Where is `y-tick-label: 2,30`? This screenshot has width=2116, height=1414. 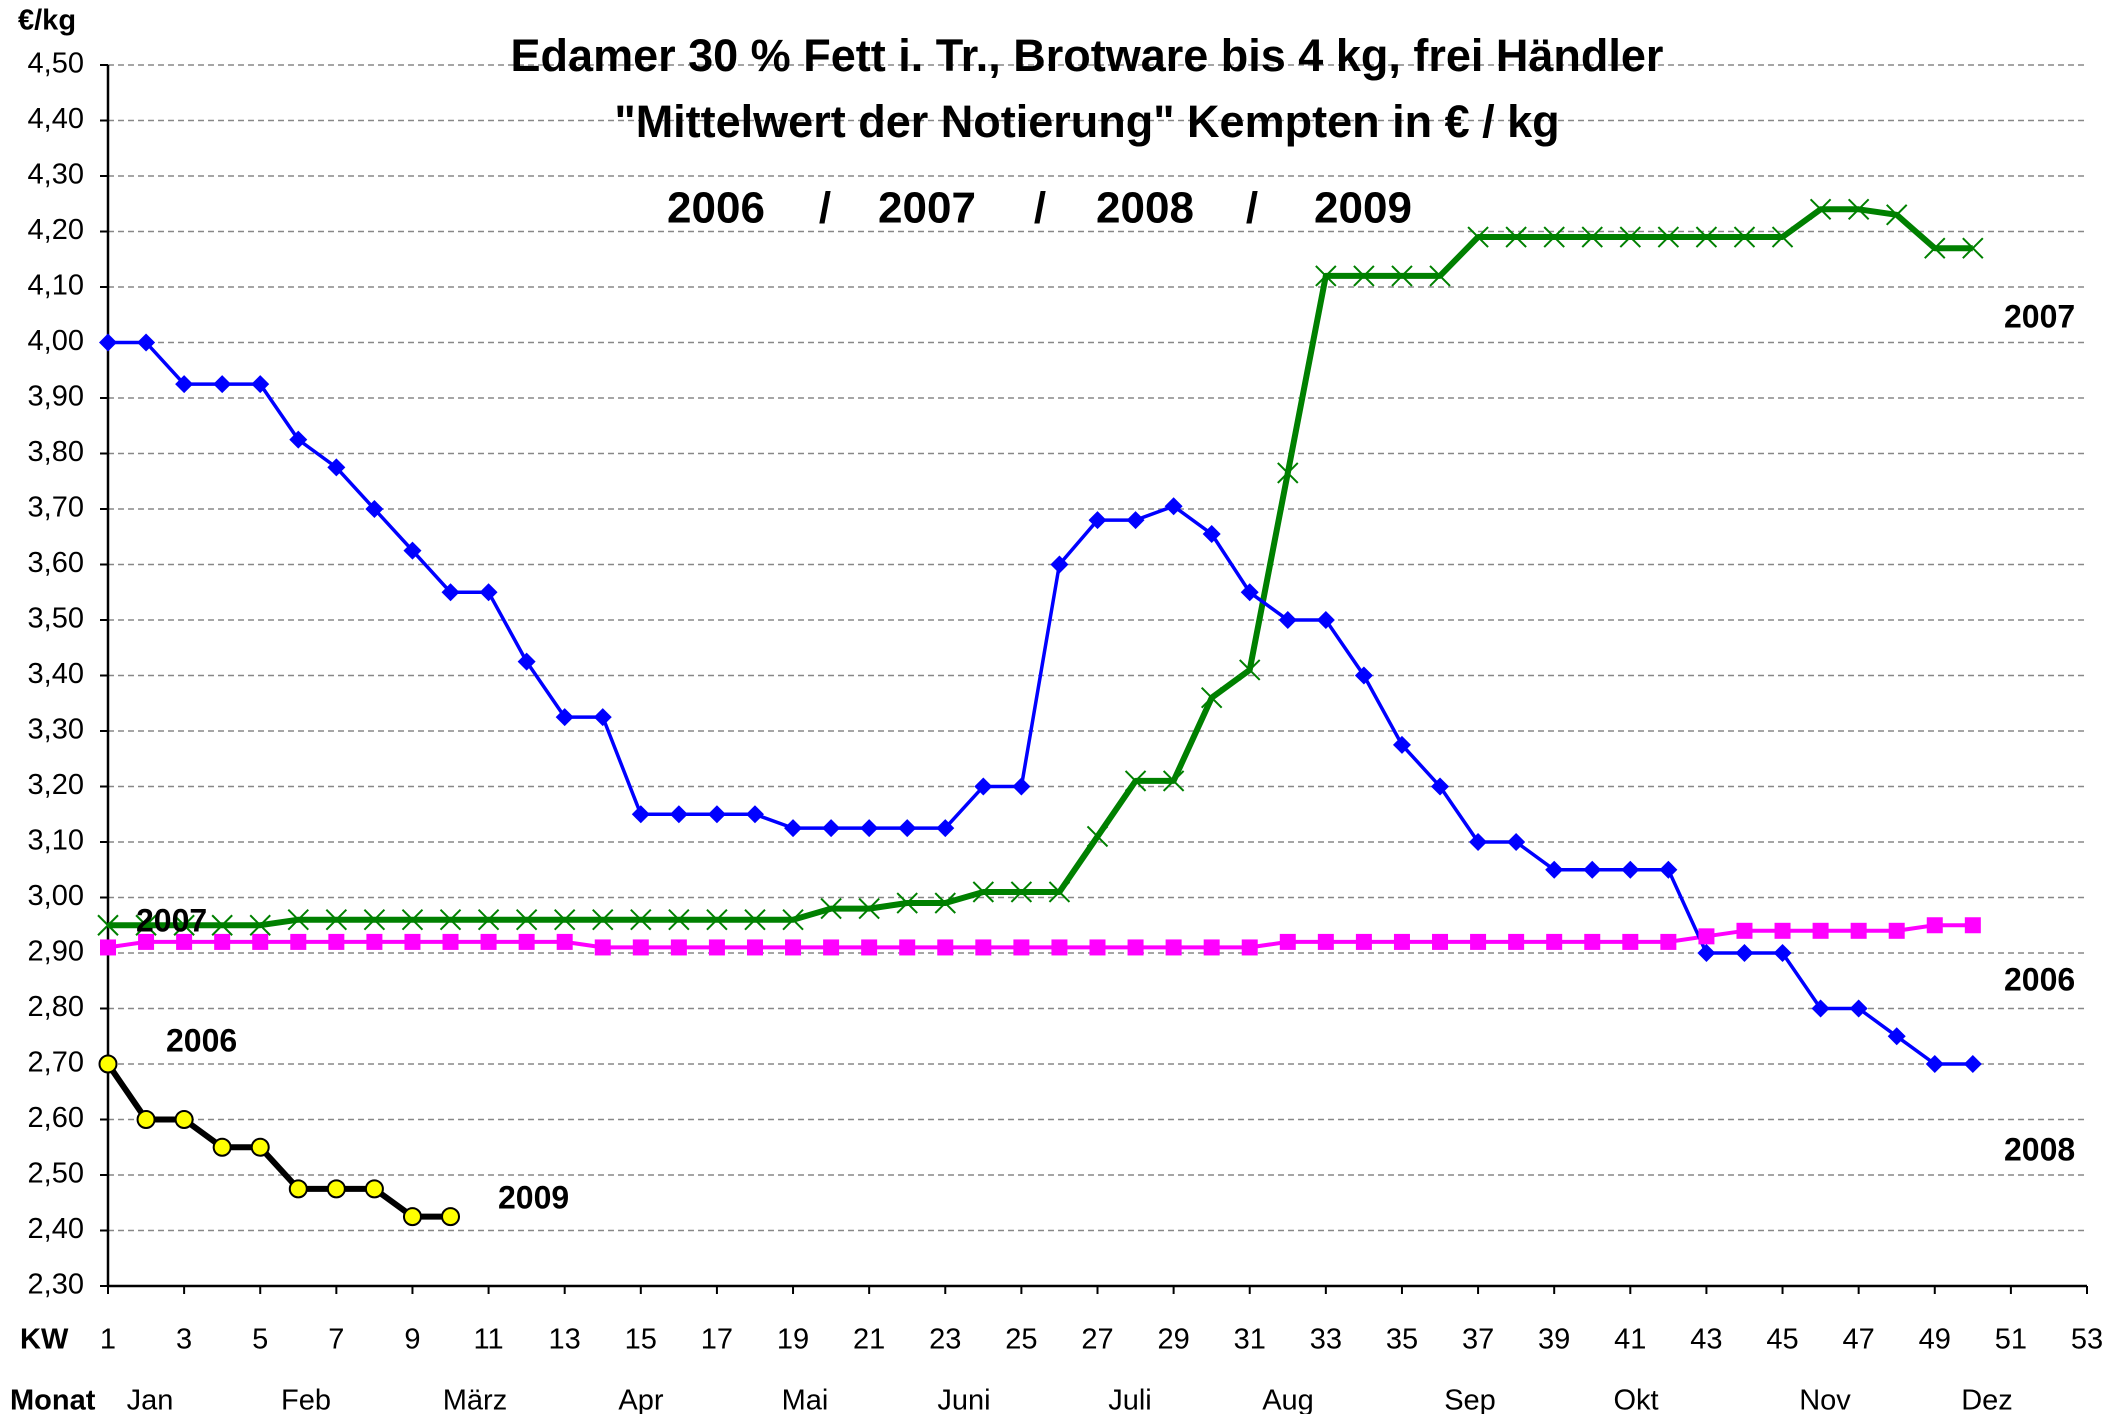
y-tick-label: 2,30 is located at coordinates (56, 1285).